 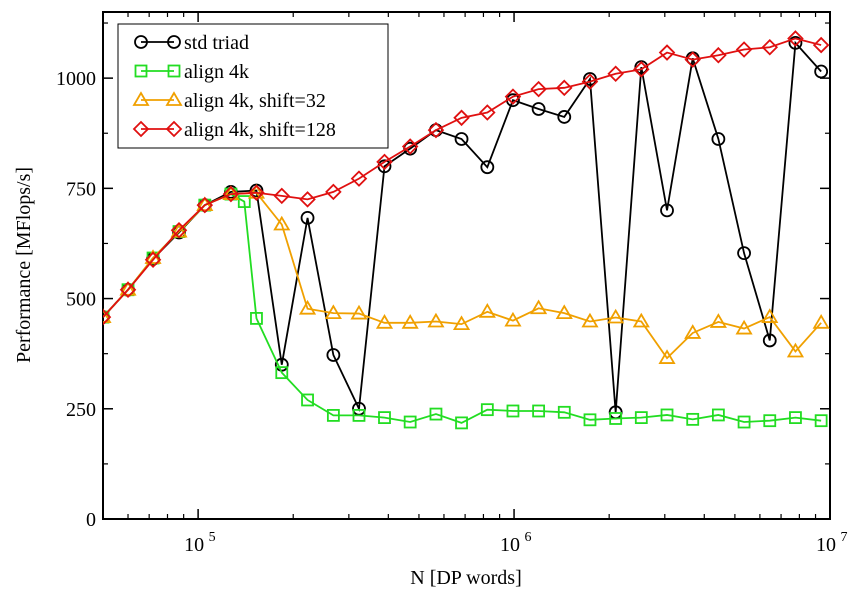 I want to click on y-tick-label: 250, so click(x=81, y=410).